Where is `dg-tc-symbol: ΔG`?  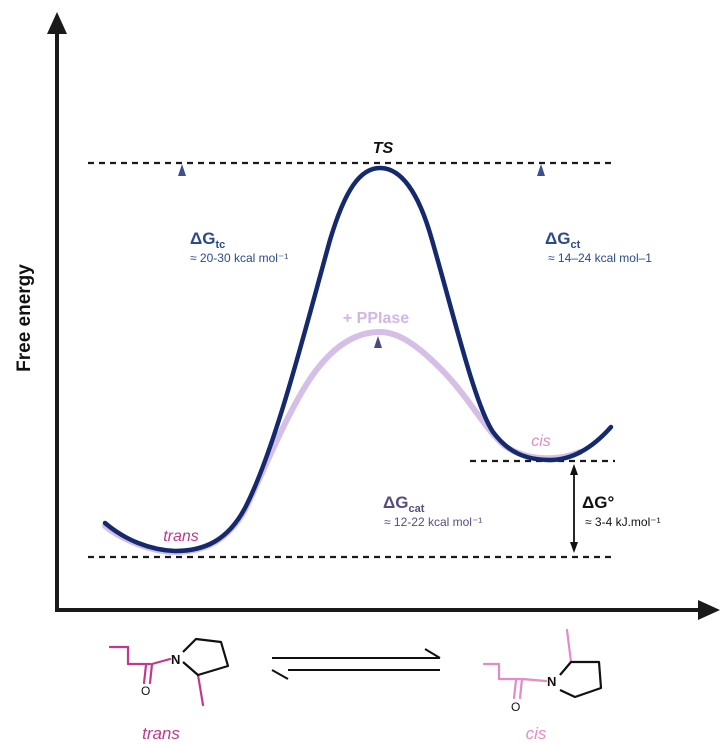 dg-tc-symbol: ΔG is located at coordinates (202, 238).